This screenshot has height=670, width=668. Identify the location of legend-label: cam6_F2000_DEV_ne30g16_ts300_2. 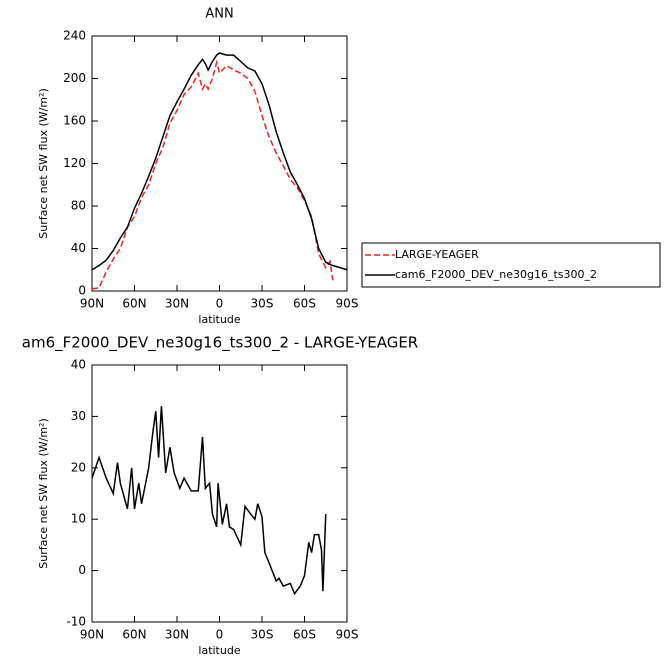
(496, 274).